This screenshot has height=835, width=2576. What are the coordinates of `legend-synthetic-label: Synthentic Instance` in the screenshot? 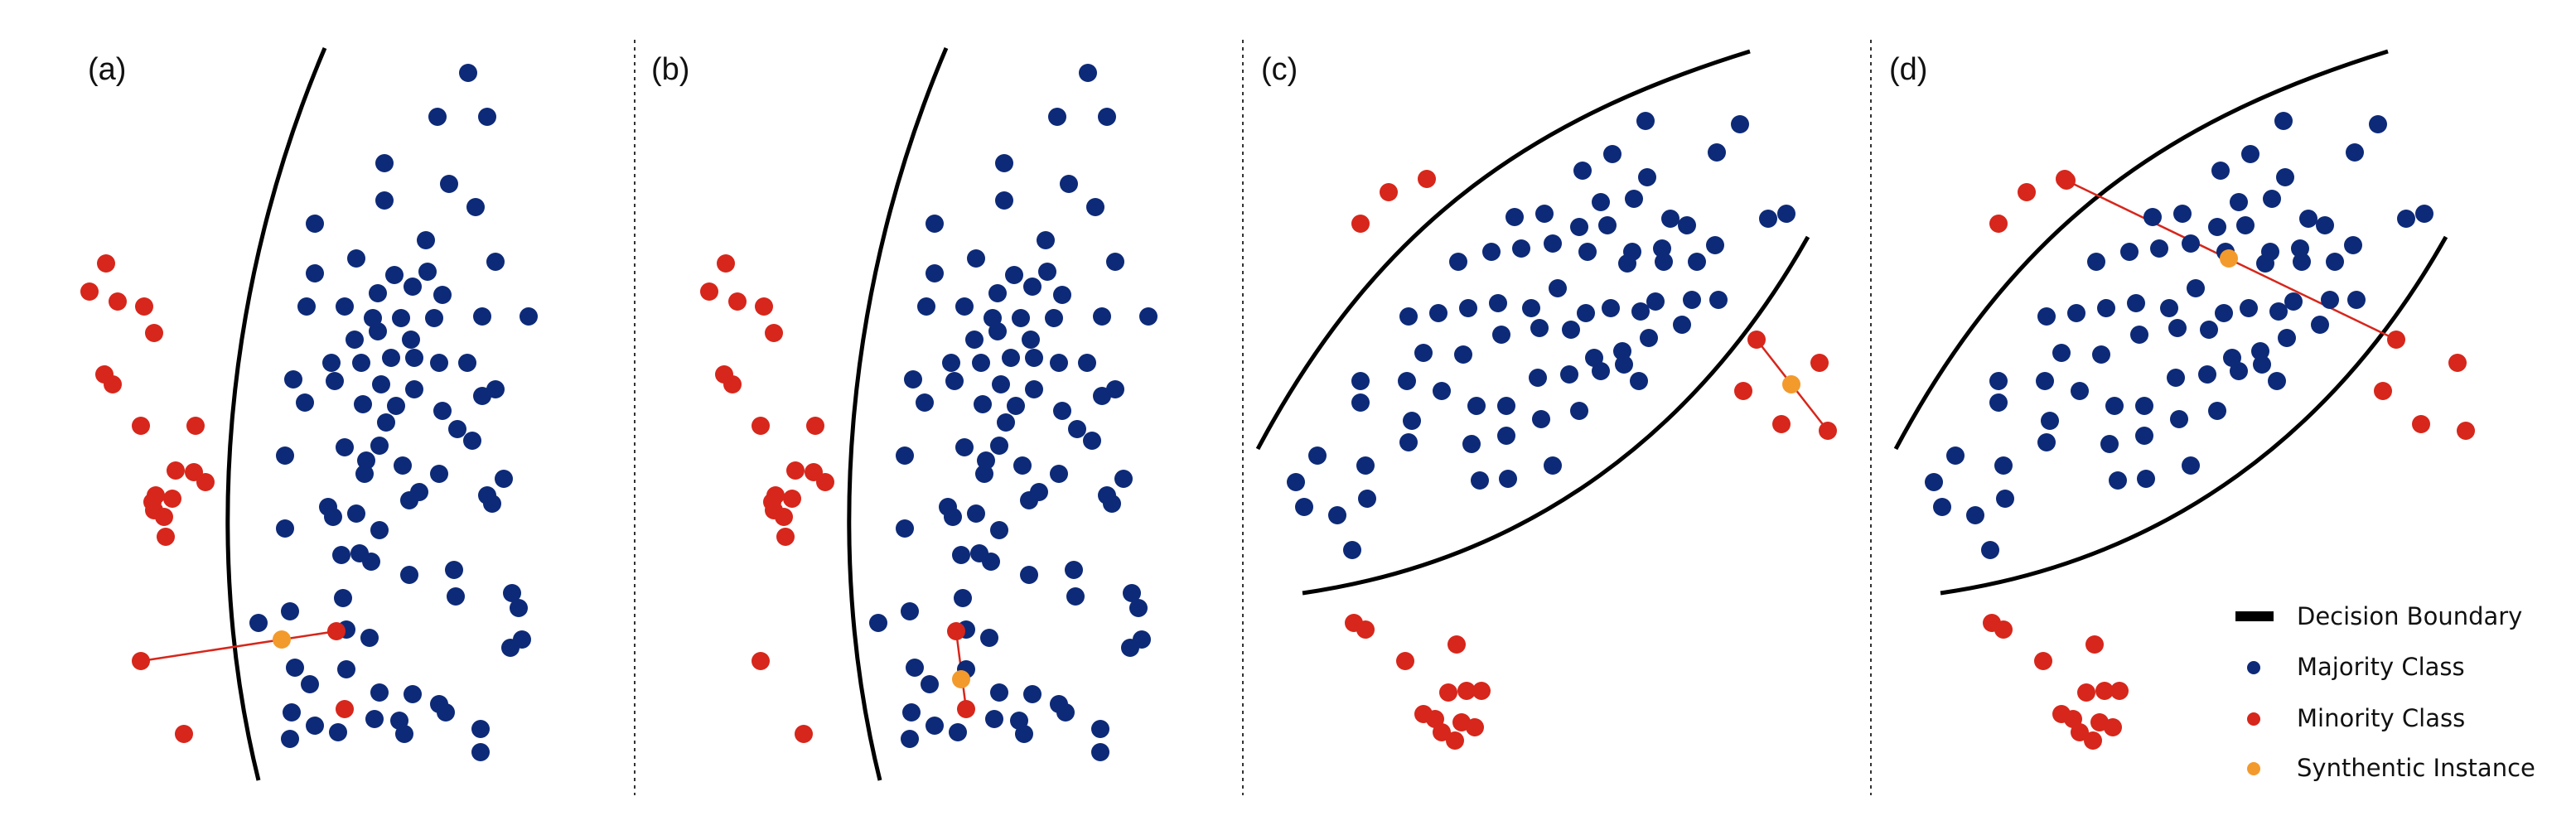 It's located at (2416, 768).